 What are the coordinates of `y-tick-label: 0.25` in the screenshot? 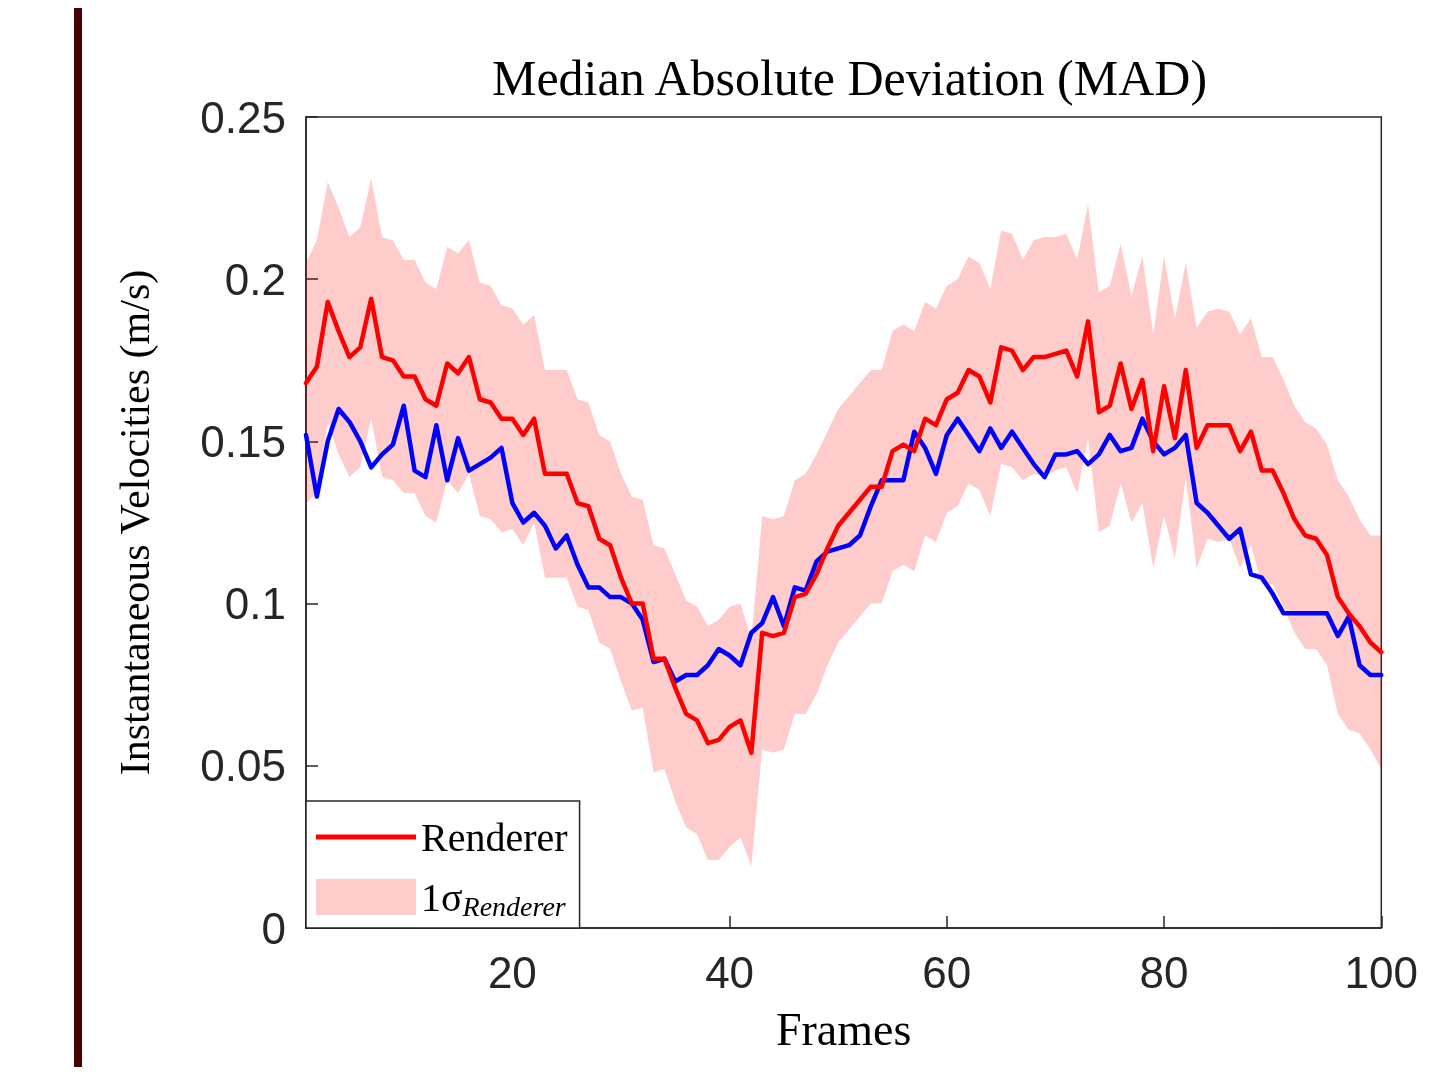 It's located at (243, 117).